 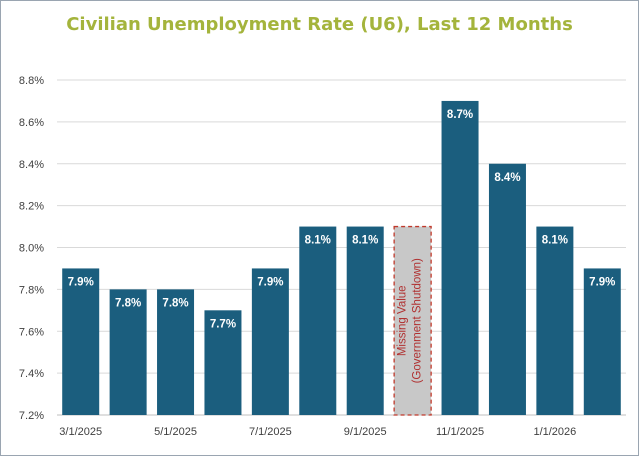 I want to click on y-tick-label: 8.6%, so click(x=31, y=123).